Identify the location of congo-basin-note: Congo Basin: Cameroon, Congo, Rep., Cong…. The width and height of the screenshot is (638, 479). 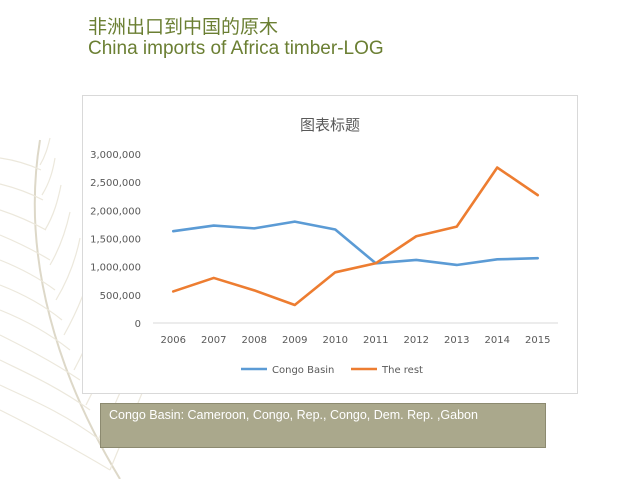
(323, 425).